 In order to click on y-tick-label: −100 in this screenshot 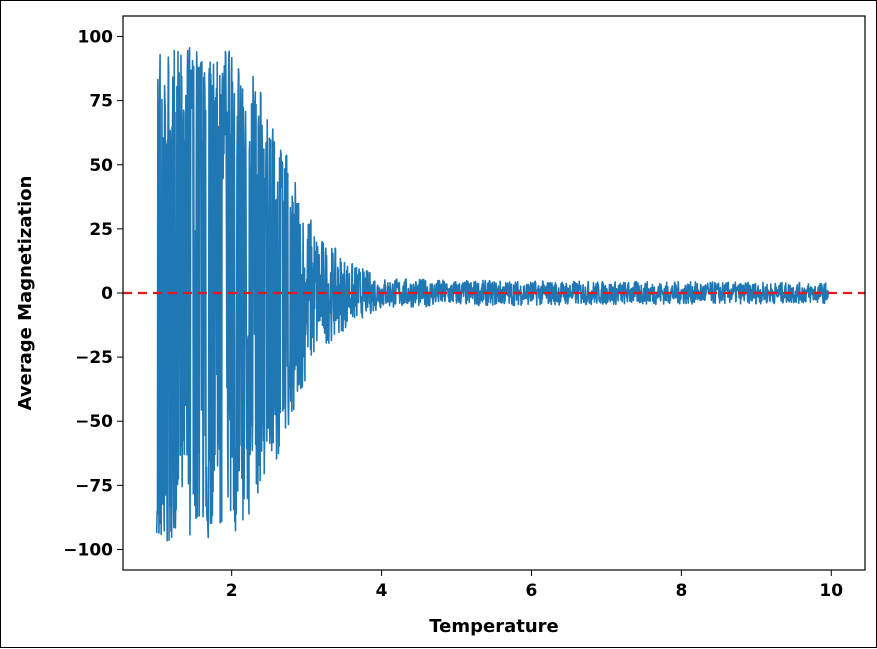, I will do `click(88, 550)`.